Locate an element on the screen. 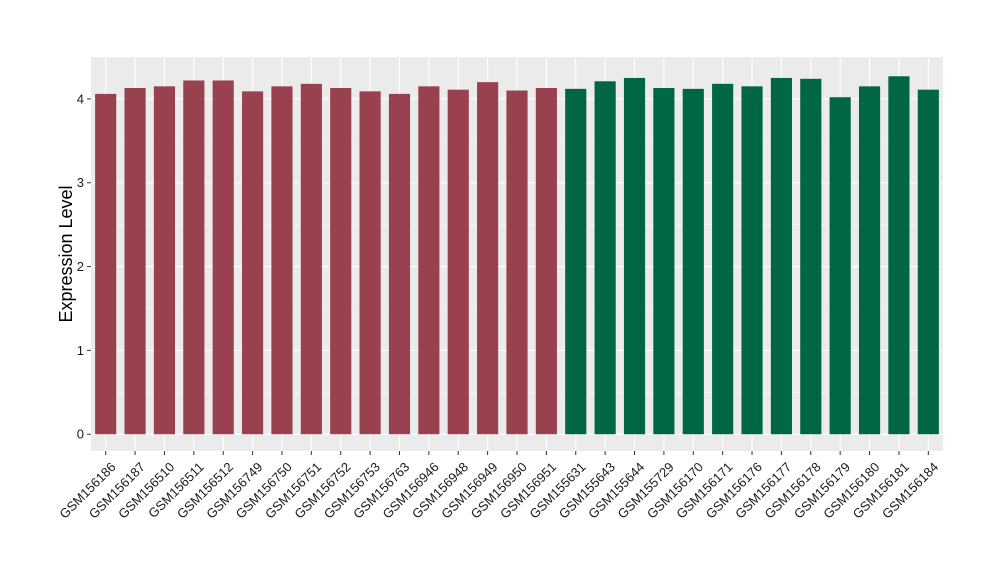 The image size is (1000, 580). y-tick-label: 0 is located at coordinates (80, 434).